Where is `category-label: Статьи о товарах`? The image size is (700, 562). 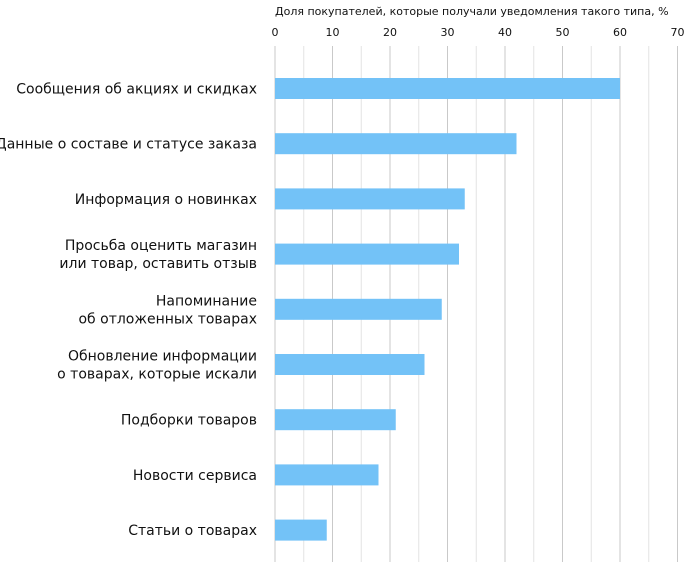
category-label: Статьи о товарах is located at coordinates (192, 531).